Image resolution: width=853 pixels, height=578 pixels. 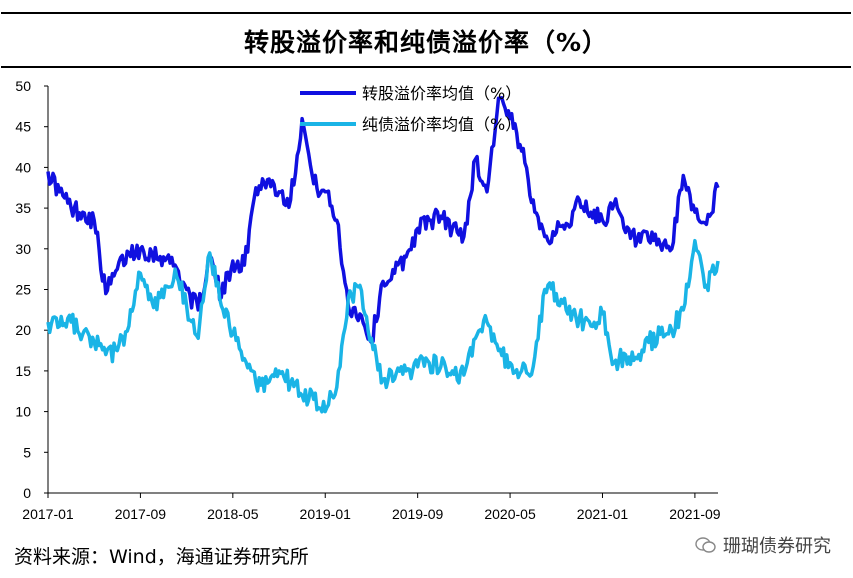 What do you see at coordinates (603, 514) in the screenshot?
I see `x-tick-label: 2021-01` at bounding box center [603, 514].